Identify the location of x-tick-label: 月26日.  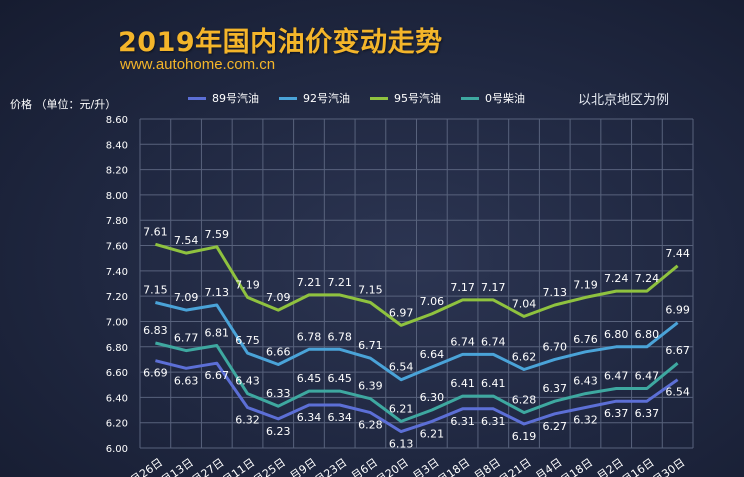
(146, 466).